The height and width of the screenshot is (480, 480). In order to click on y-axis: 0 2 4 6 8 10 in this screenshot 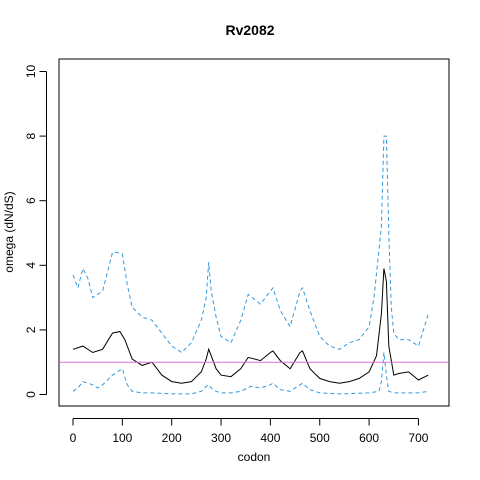, I will do `click(35, 231)`.